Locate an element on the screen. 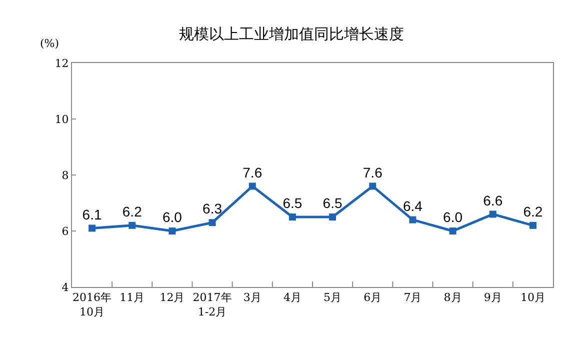  y-tick-label: 6 is located at coordinates (65, 231).